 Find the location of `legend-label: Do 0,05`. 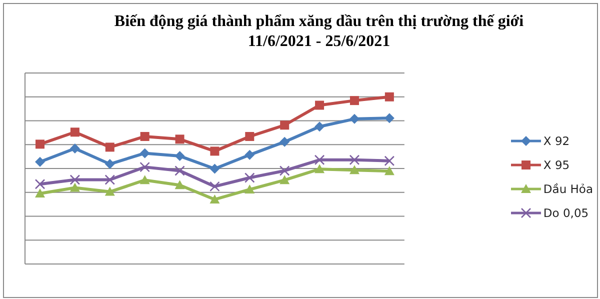

legend-label: Do 0,05 is located at coordinates (566, 213).